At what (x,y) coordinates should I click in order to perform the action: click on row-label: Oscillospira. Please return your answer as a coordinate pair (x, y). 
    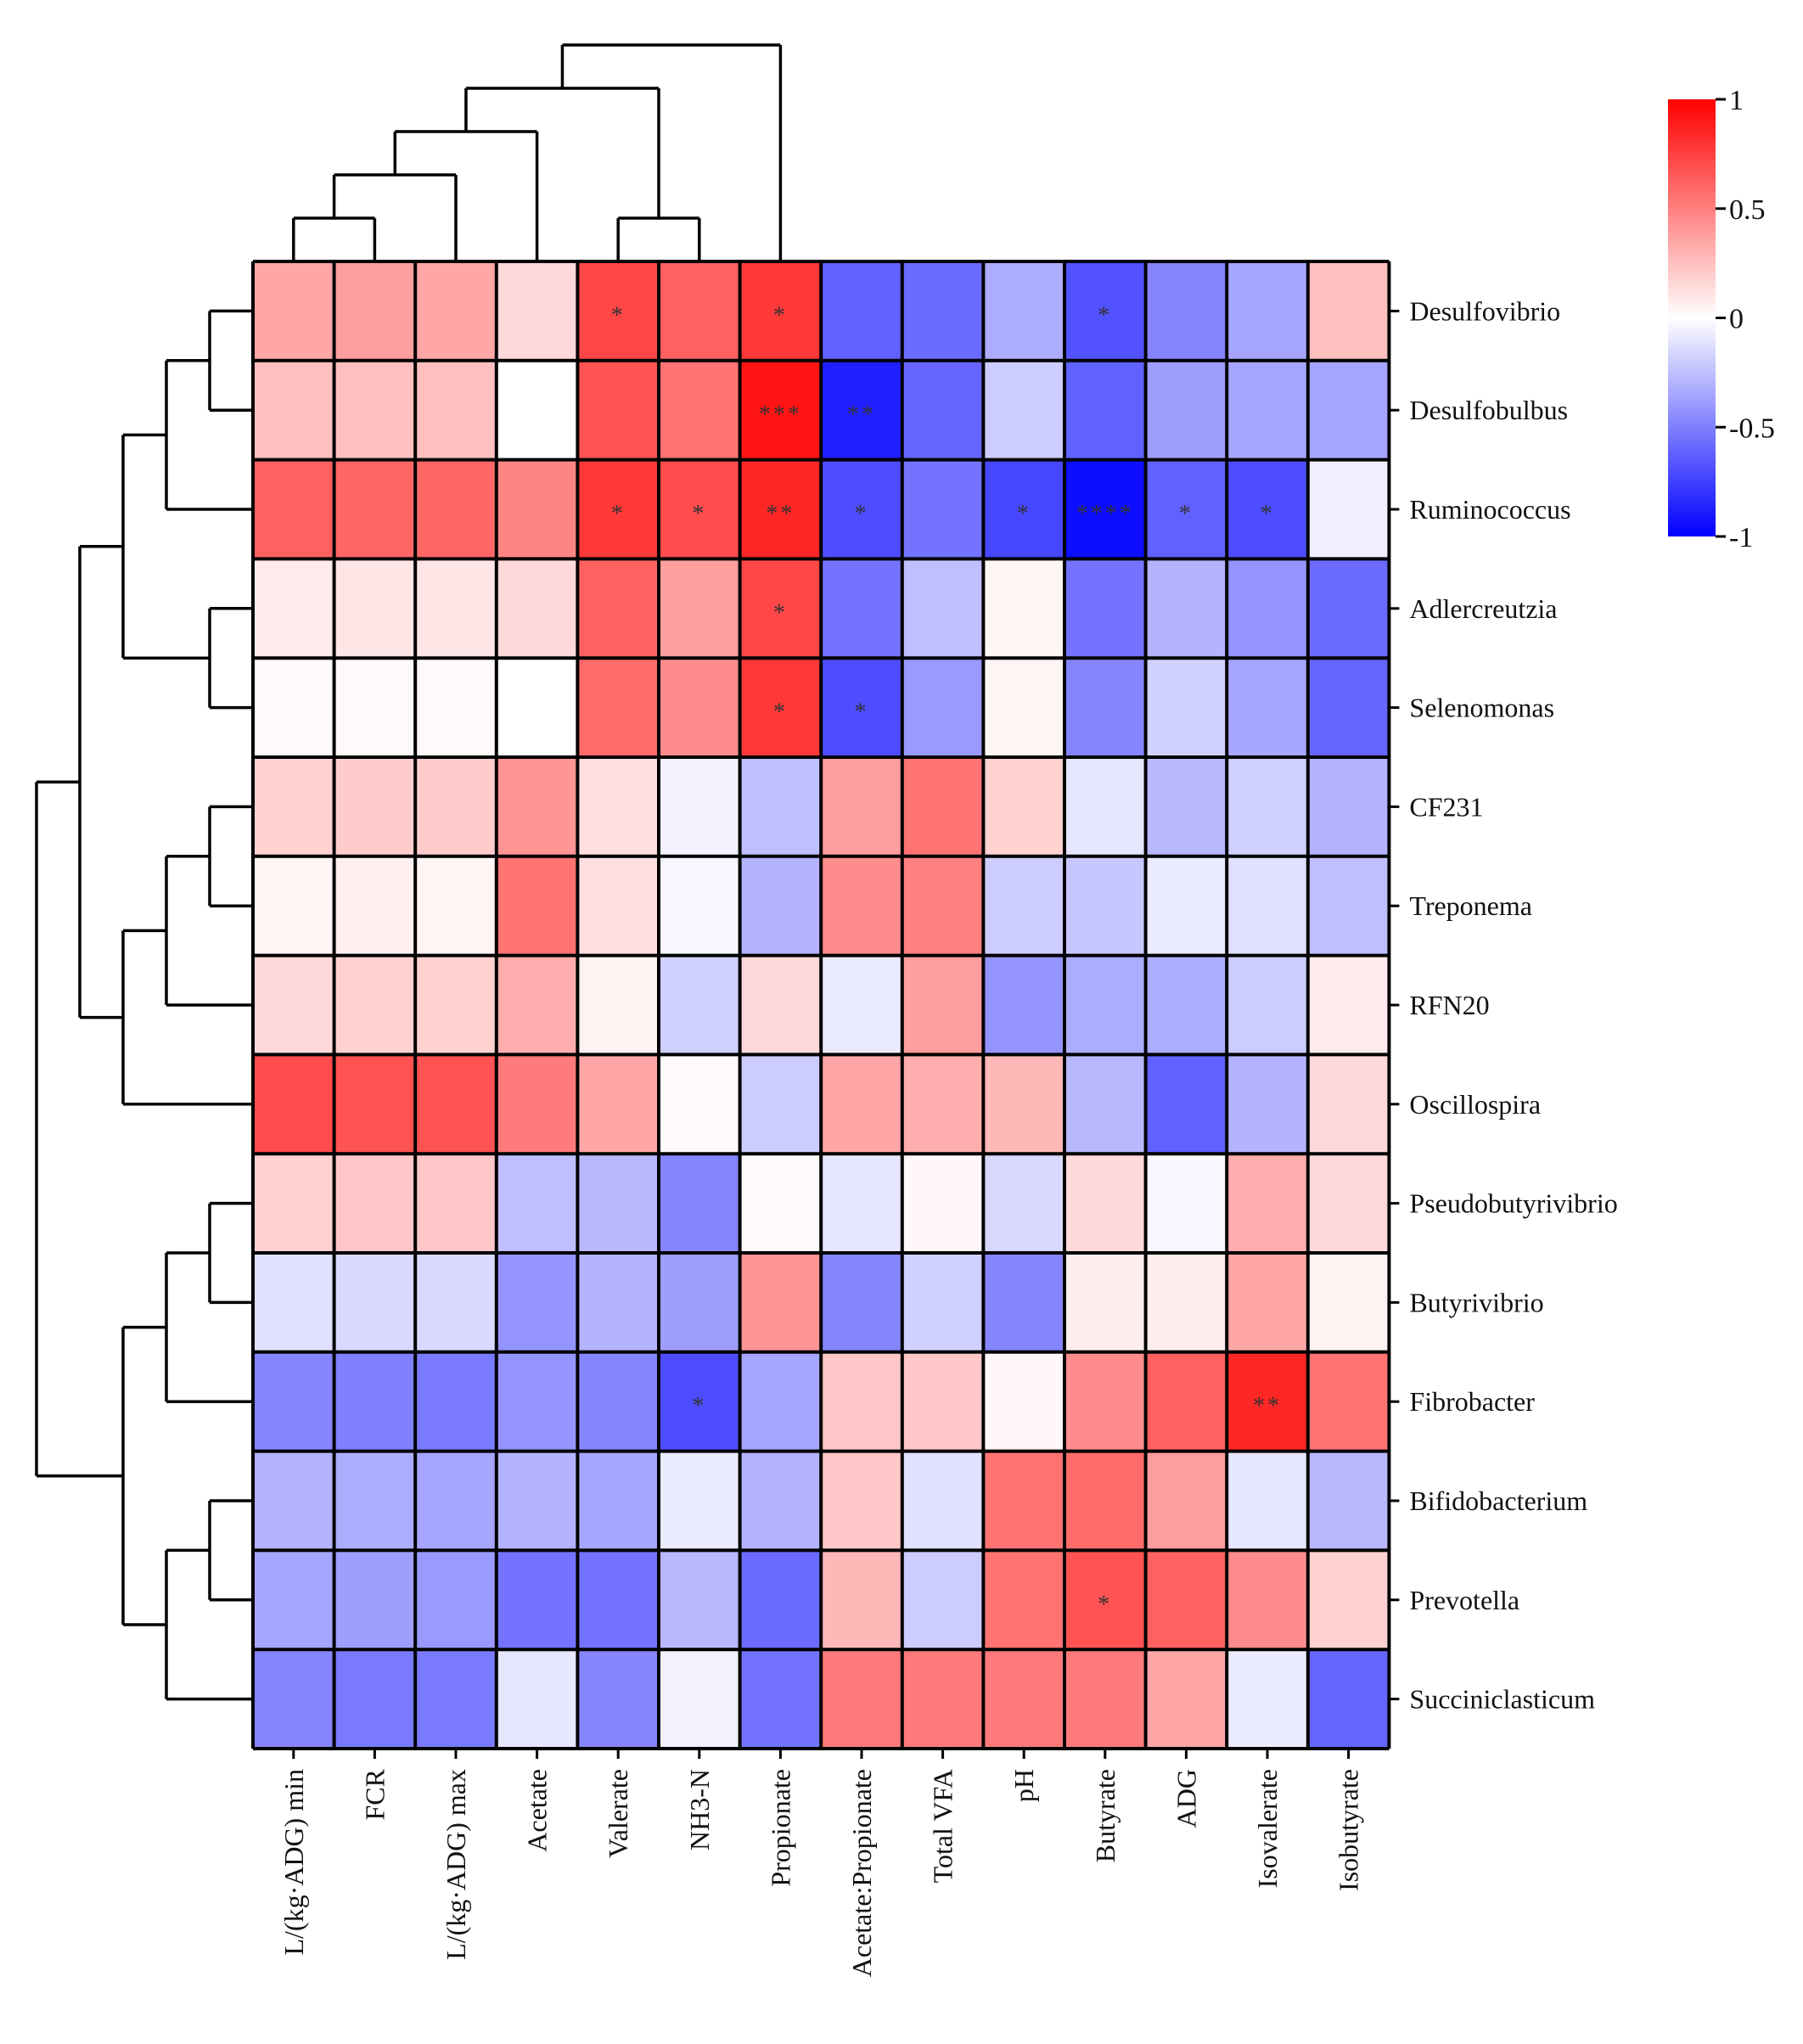
    Looking at the image, I should click on (1475, 1104).